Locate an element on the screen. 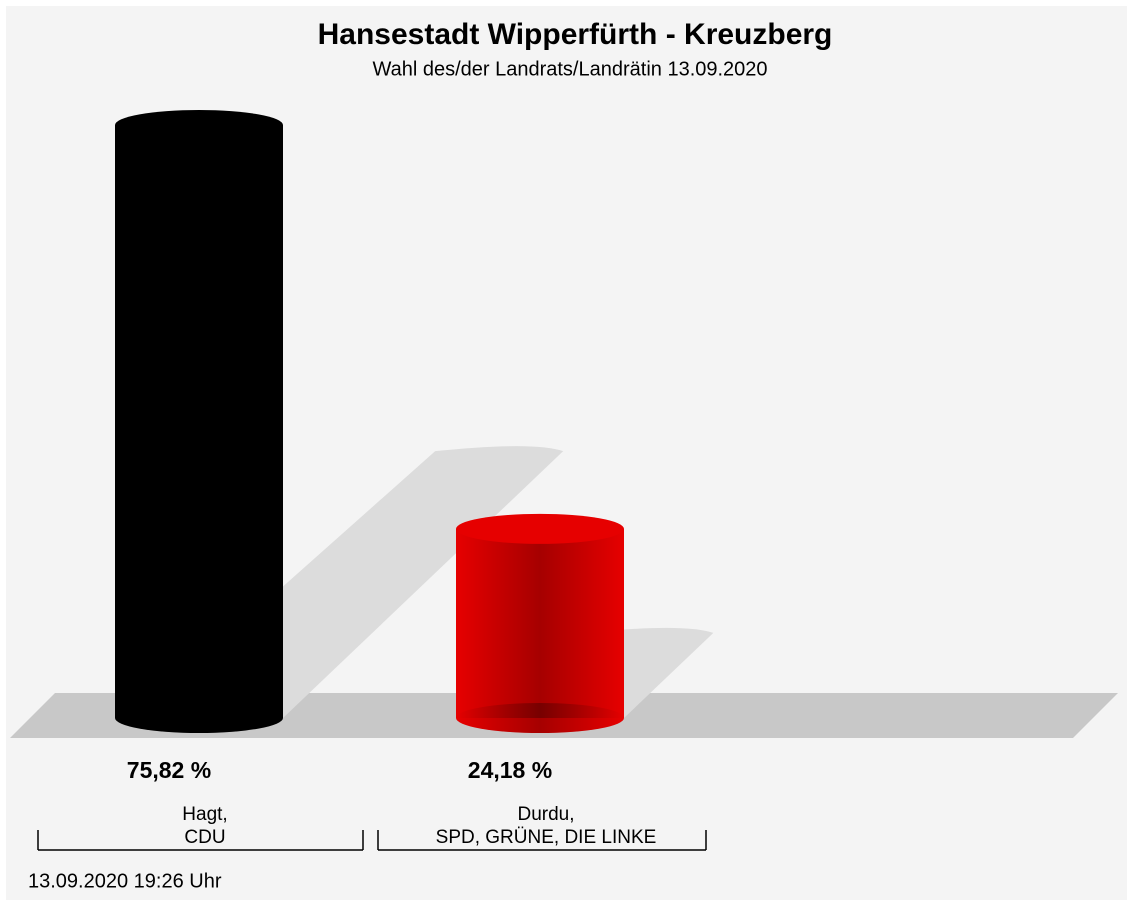  category-label: Hagt, CDU is located at coordinates (205, 826).